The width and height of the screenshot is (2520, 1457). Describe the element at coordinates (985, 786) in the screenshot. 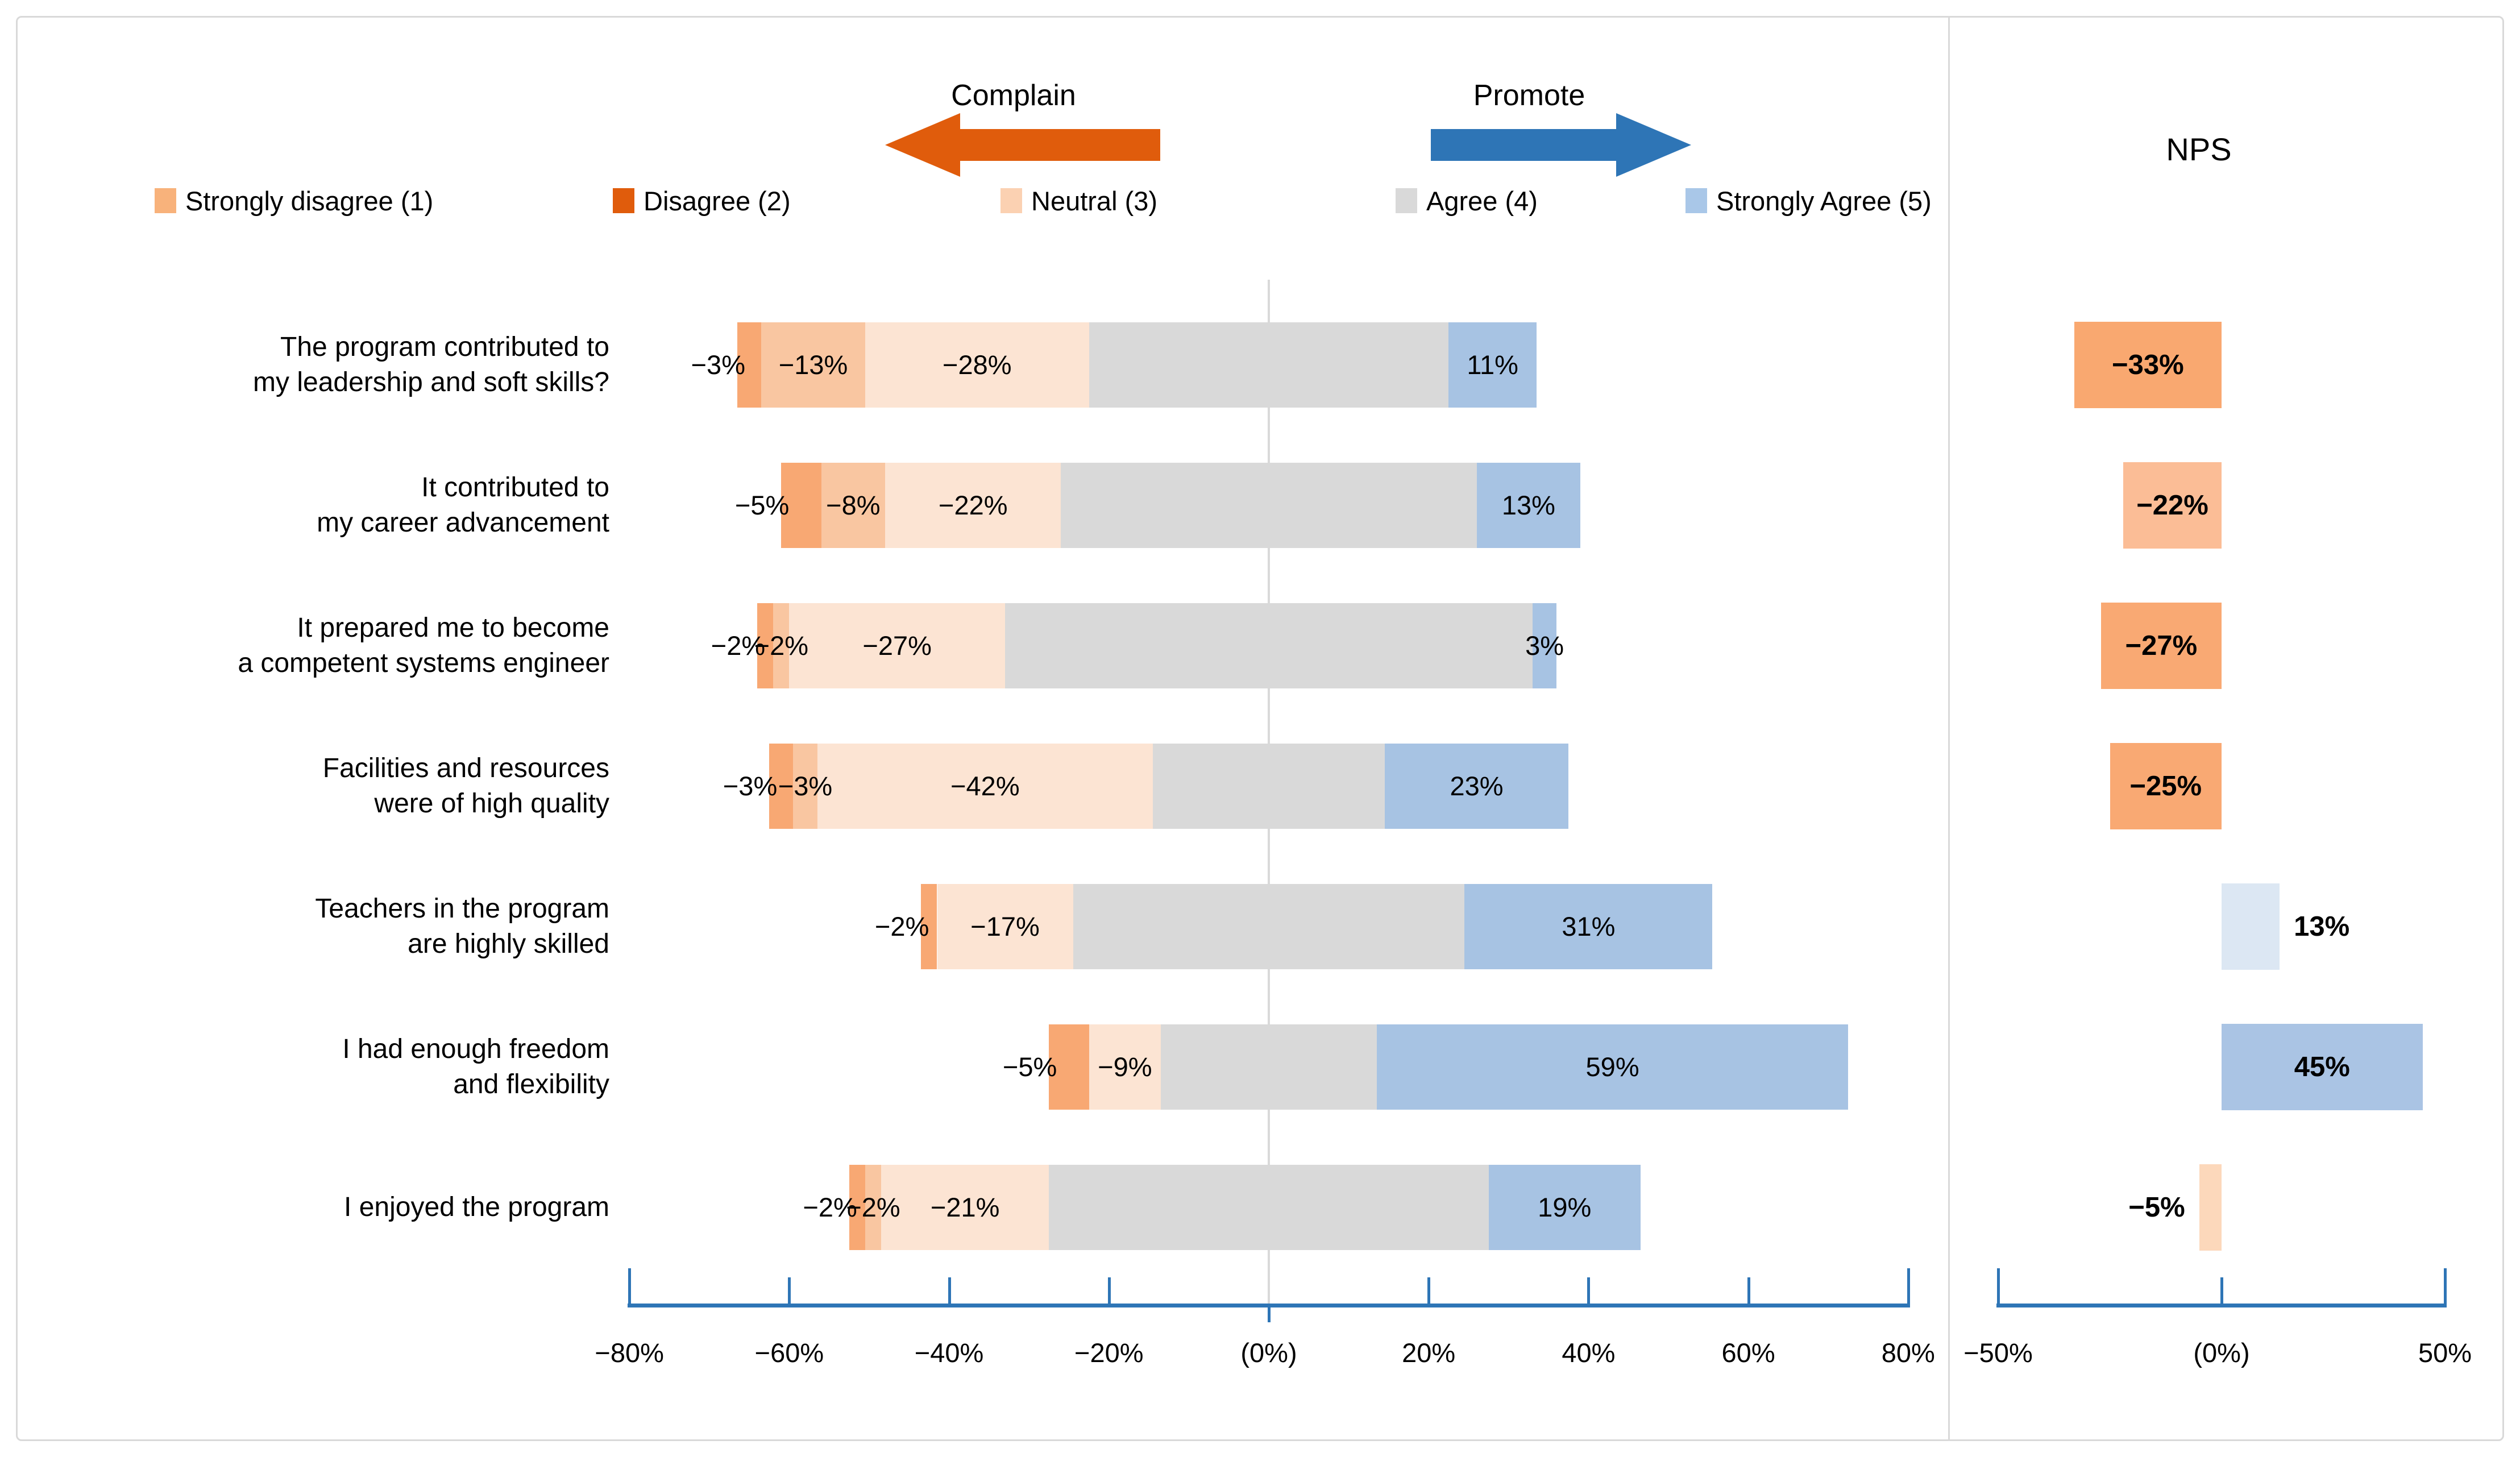

I see `label-neutral: −42%` at that location.